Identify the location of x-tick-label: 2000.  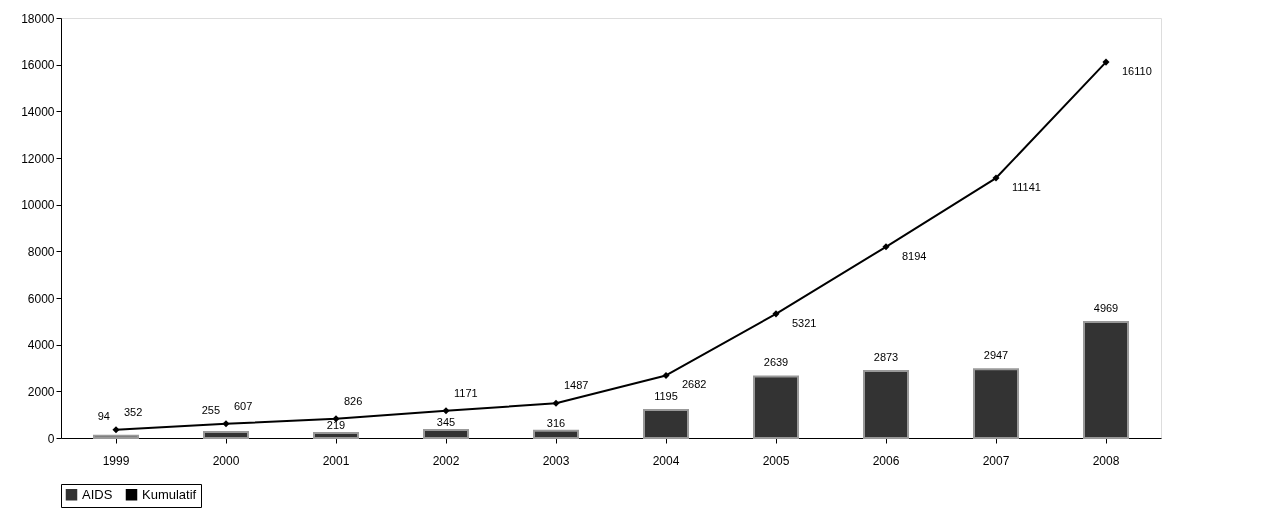
(226, 460).